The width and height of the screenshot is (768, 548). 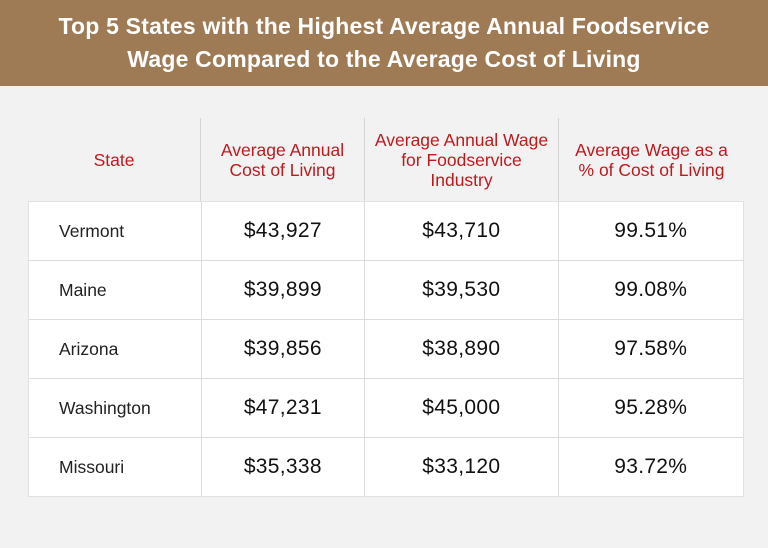 What do you see at coordinates (650, 349) in the screenshot?
I see `percent-cell: 97.58%` at bounding box center [650, 349].